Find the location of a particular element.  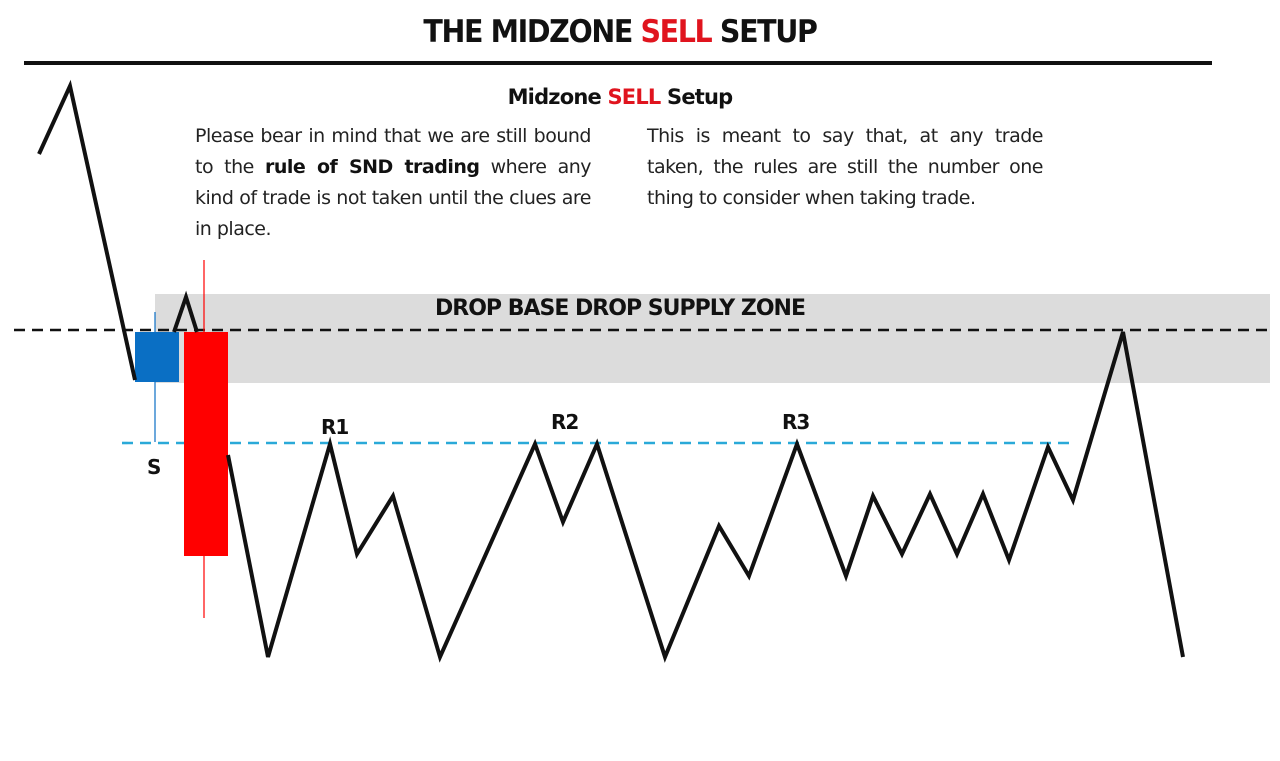

price-line-left is located at coordinates (87, 230).